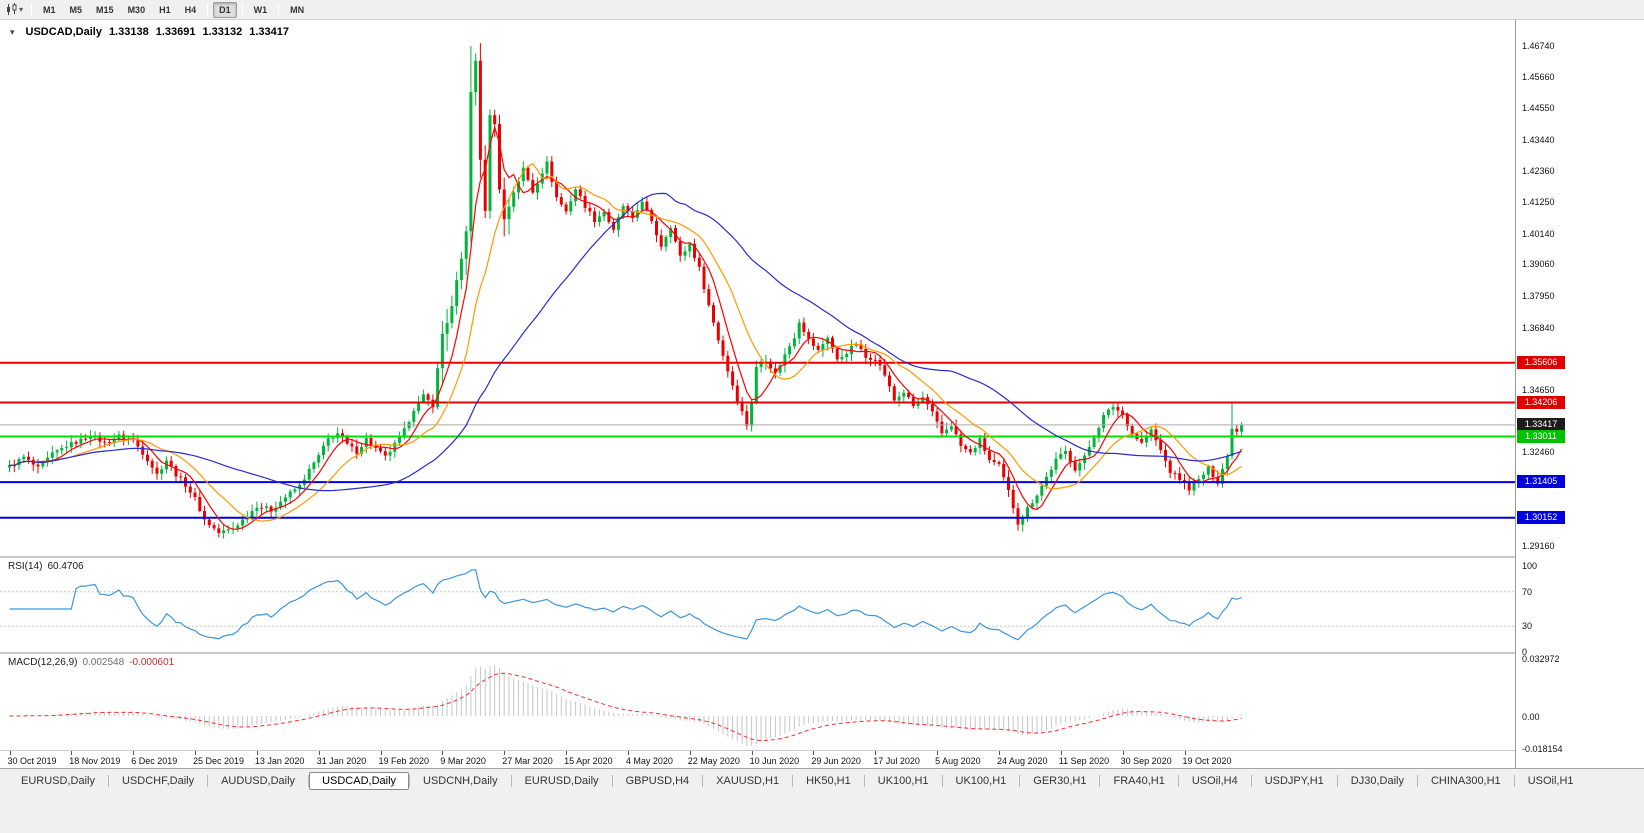 The width and height of the screenshot is (1644, 833). I want to click on timeframe-button-M1: M1, so click(49, 9).